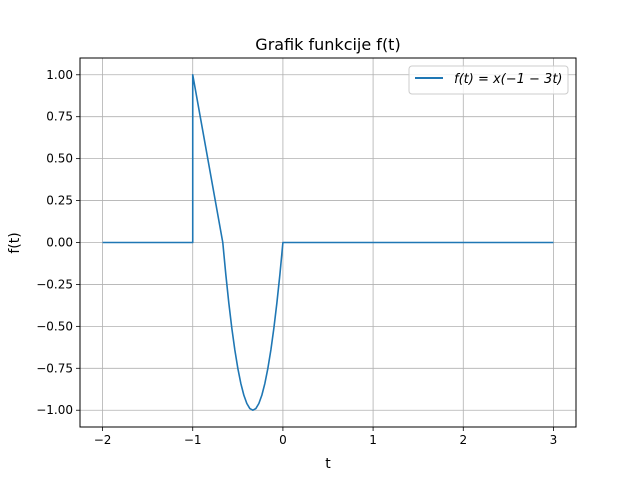  Describe the element at coordinates (54, 368) in the screenshot. I see `y-tick-label: −0.75` at that location.